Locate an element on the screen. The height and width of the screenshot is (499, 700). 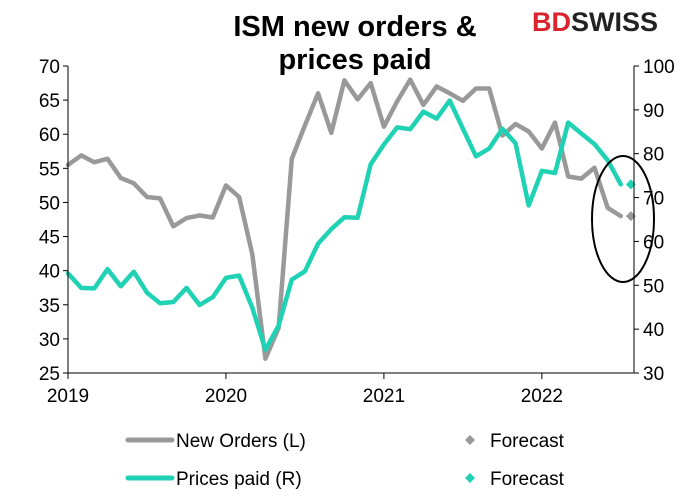
right-tick-label: 100 is located at coordinates (659, 67).